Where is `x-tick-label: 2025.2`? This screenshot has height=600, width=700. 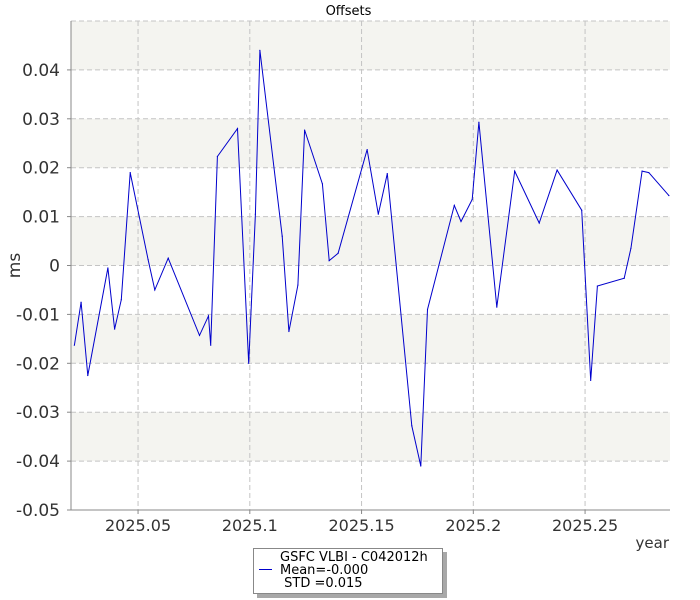
x-tick-label: 2025.2 is located at coordinates (473, 525).